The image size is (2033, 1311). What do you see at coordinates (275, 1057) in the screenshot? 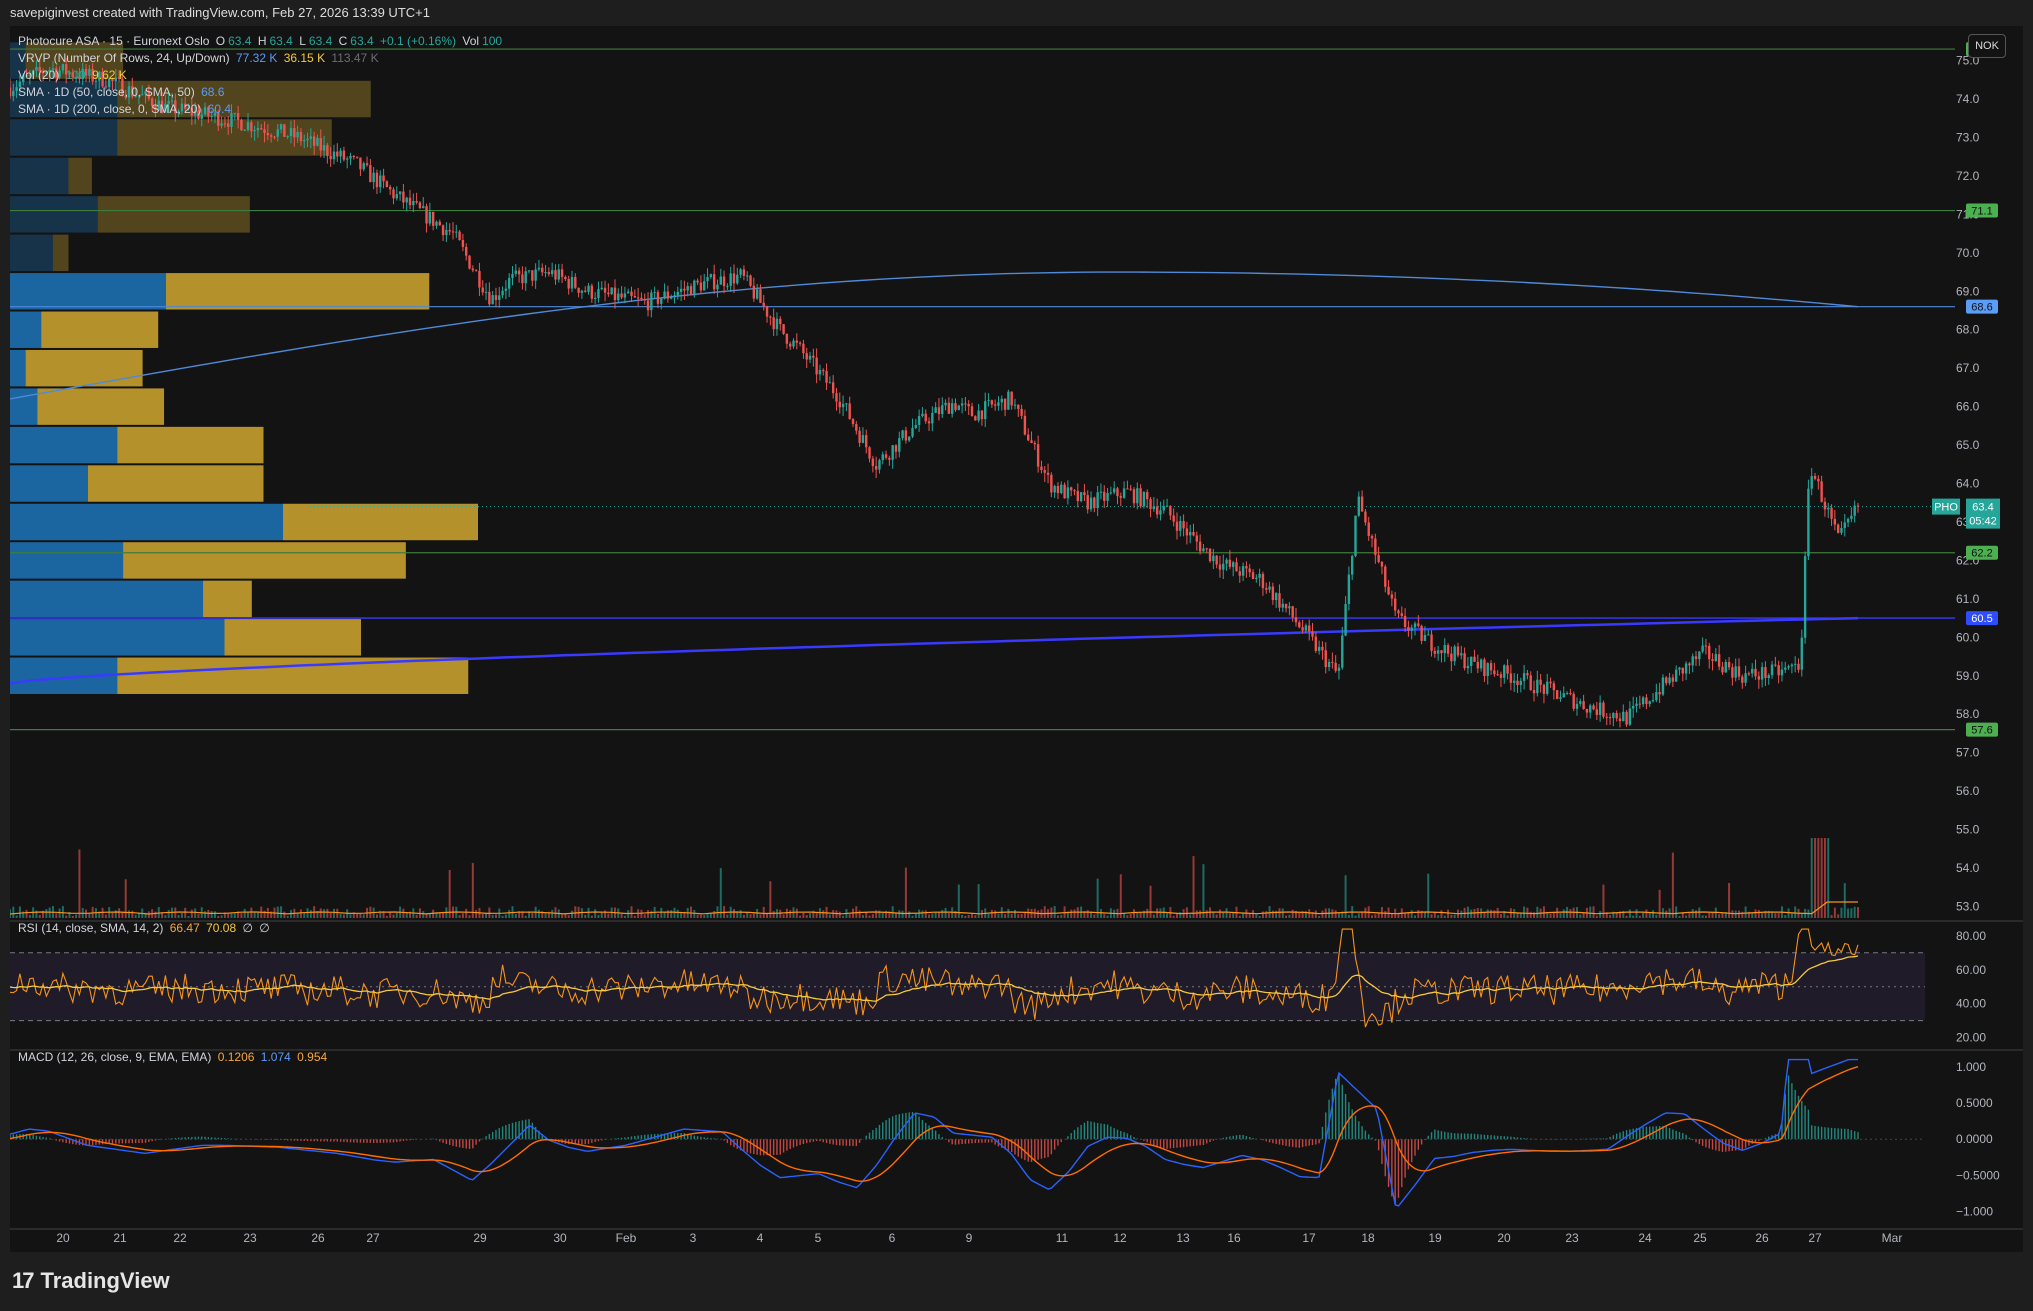
I see `macd-value: 1.074` at bounding box center [275, 1057].